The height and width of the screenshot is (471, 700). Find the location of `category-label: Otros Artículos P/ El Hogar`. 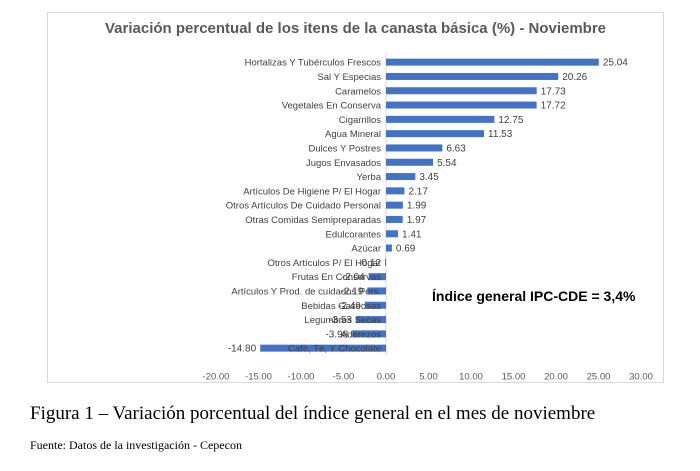

category-label: Otros Artículos P/ El Hogar is located at coordinates (324, 263).